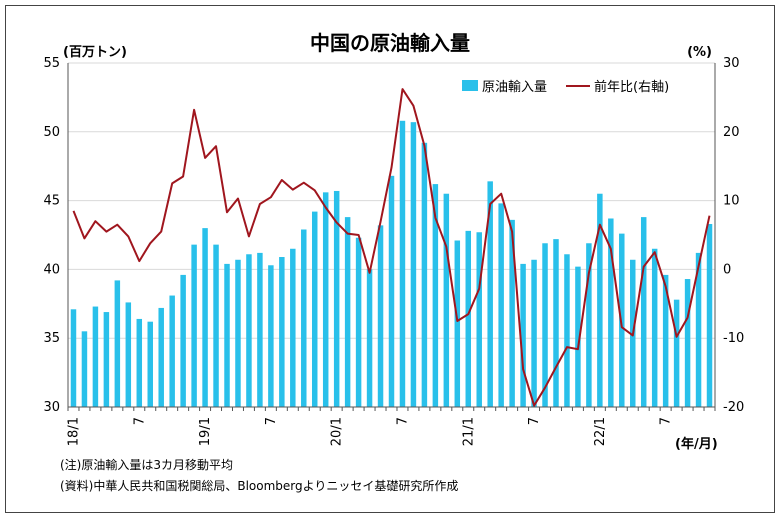  What do you see at coordinates (51, 201) in the screenshot?
I see `left-tick-label: 45` at bounding box center [51, 201].